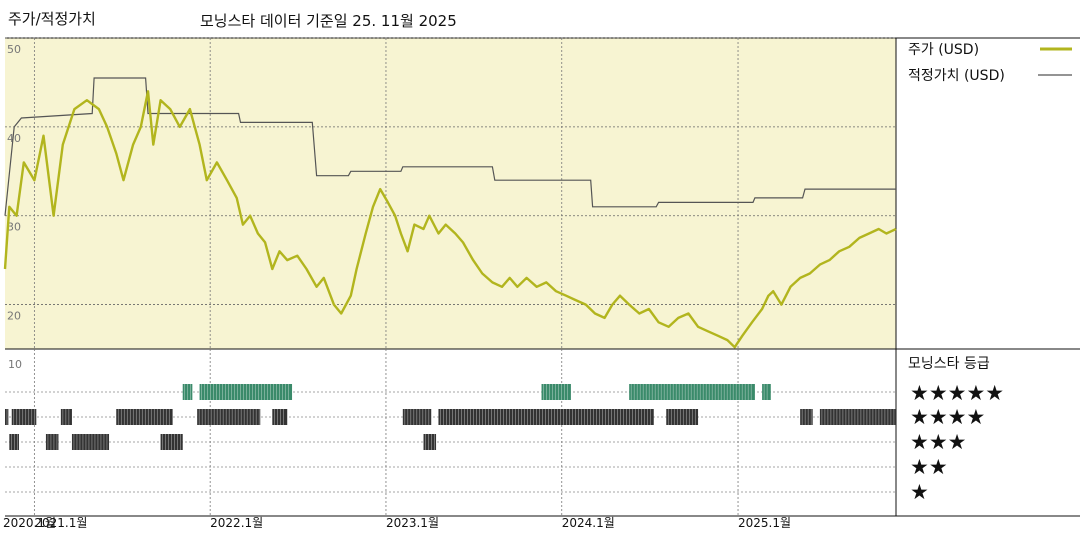  Describe the element at coordinates (956, 76) in the screenshot. I see `legend-fair-label: 적정가치 (USD)` at that location.